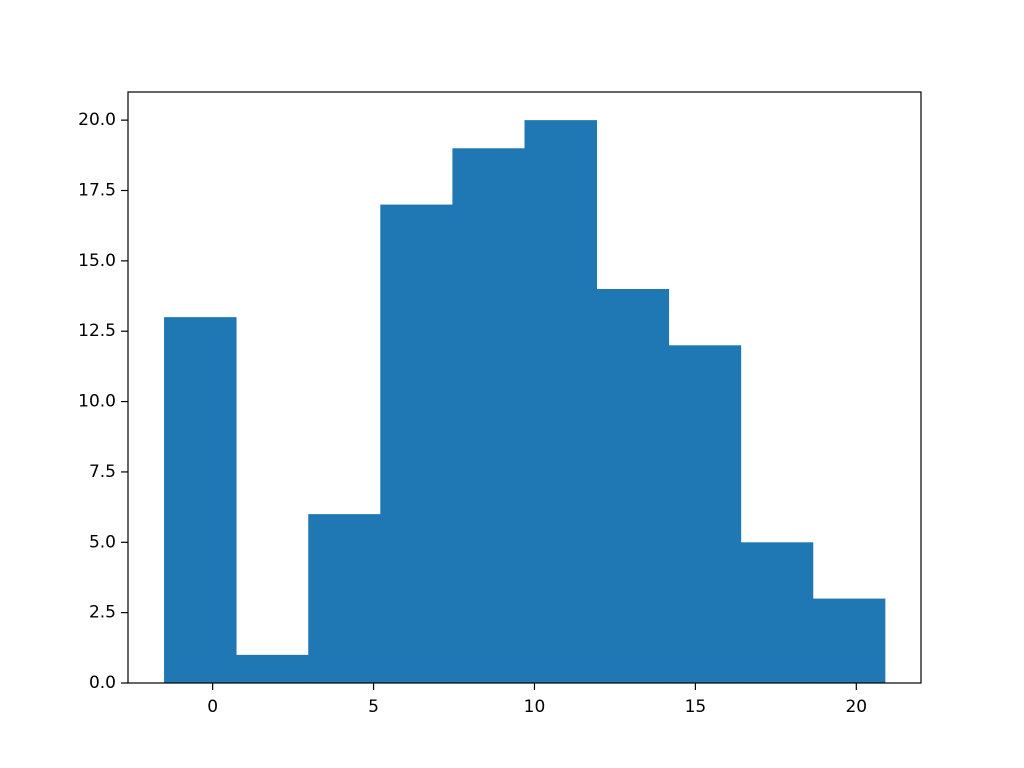  I want to click on y-tick-label: 15.0, so click(97, 261).